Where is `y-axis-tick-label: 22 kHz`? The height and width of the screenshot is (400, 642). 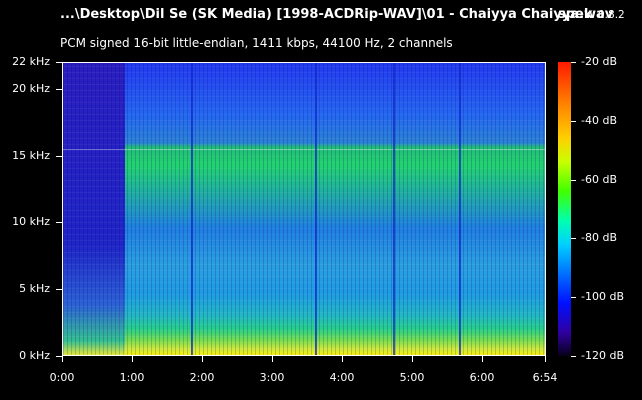
y-axis-tick-label: 22 kHz is located at coordinates (31, 61).